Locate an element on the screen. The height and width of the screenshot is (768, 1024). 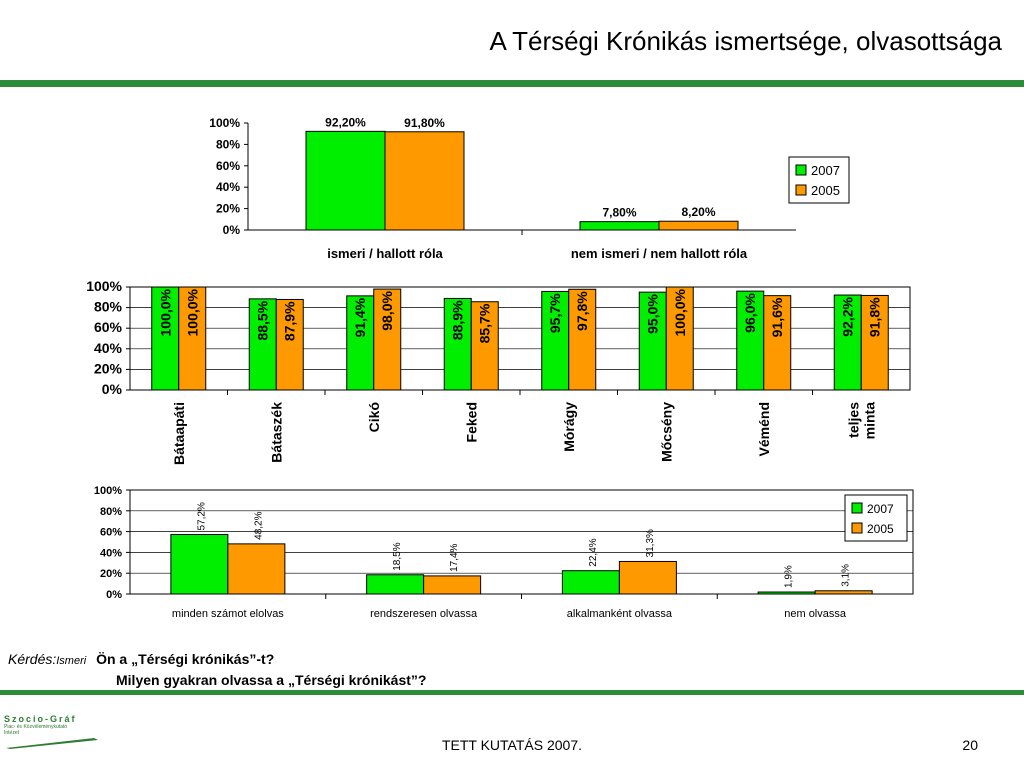
c2-data-label: 22,4% is located at coordinates (593, 552).